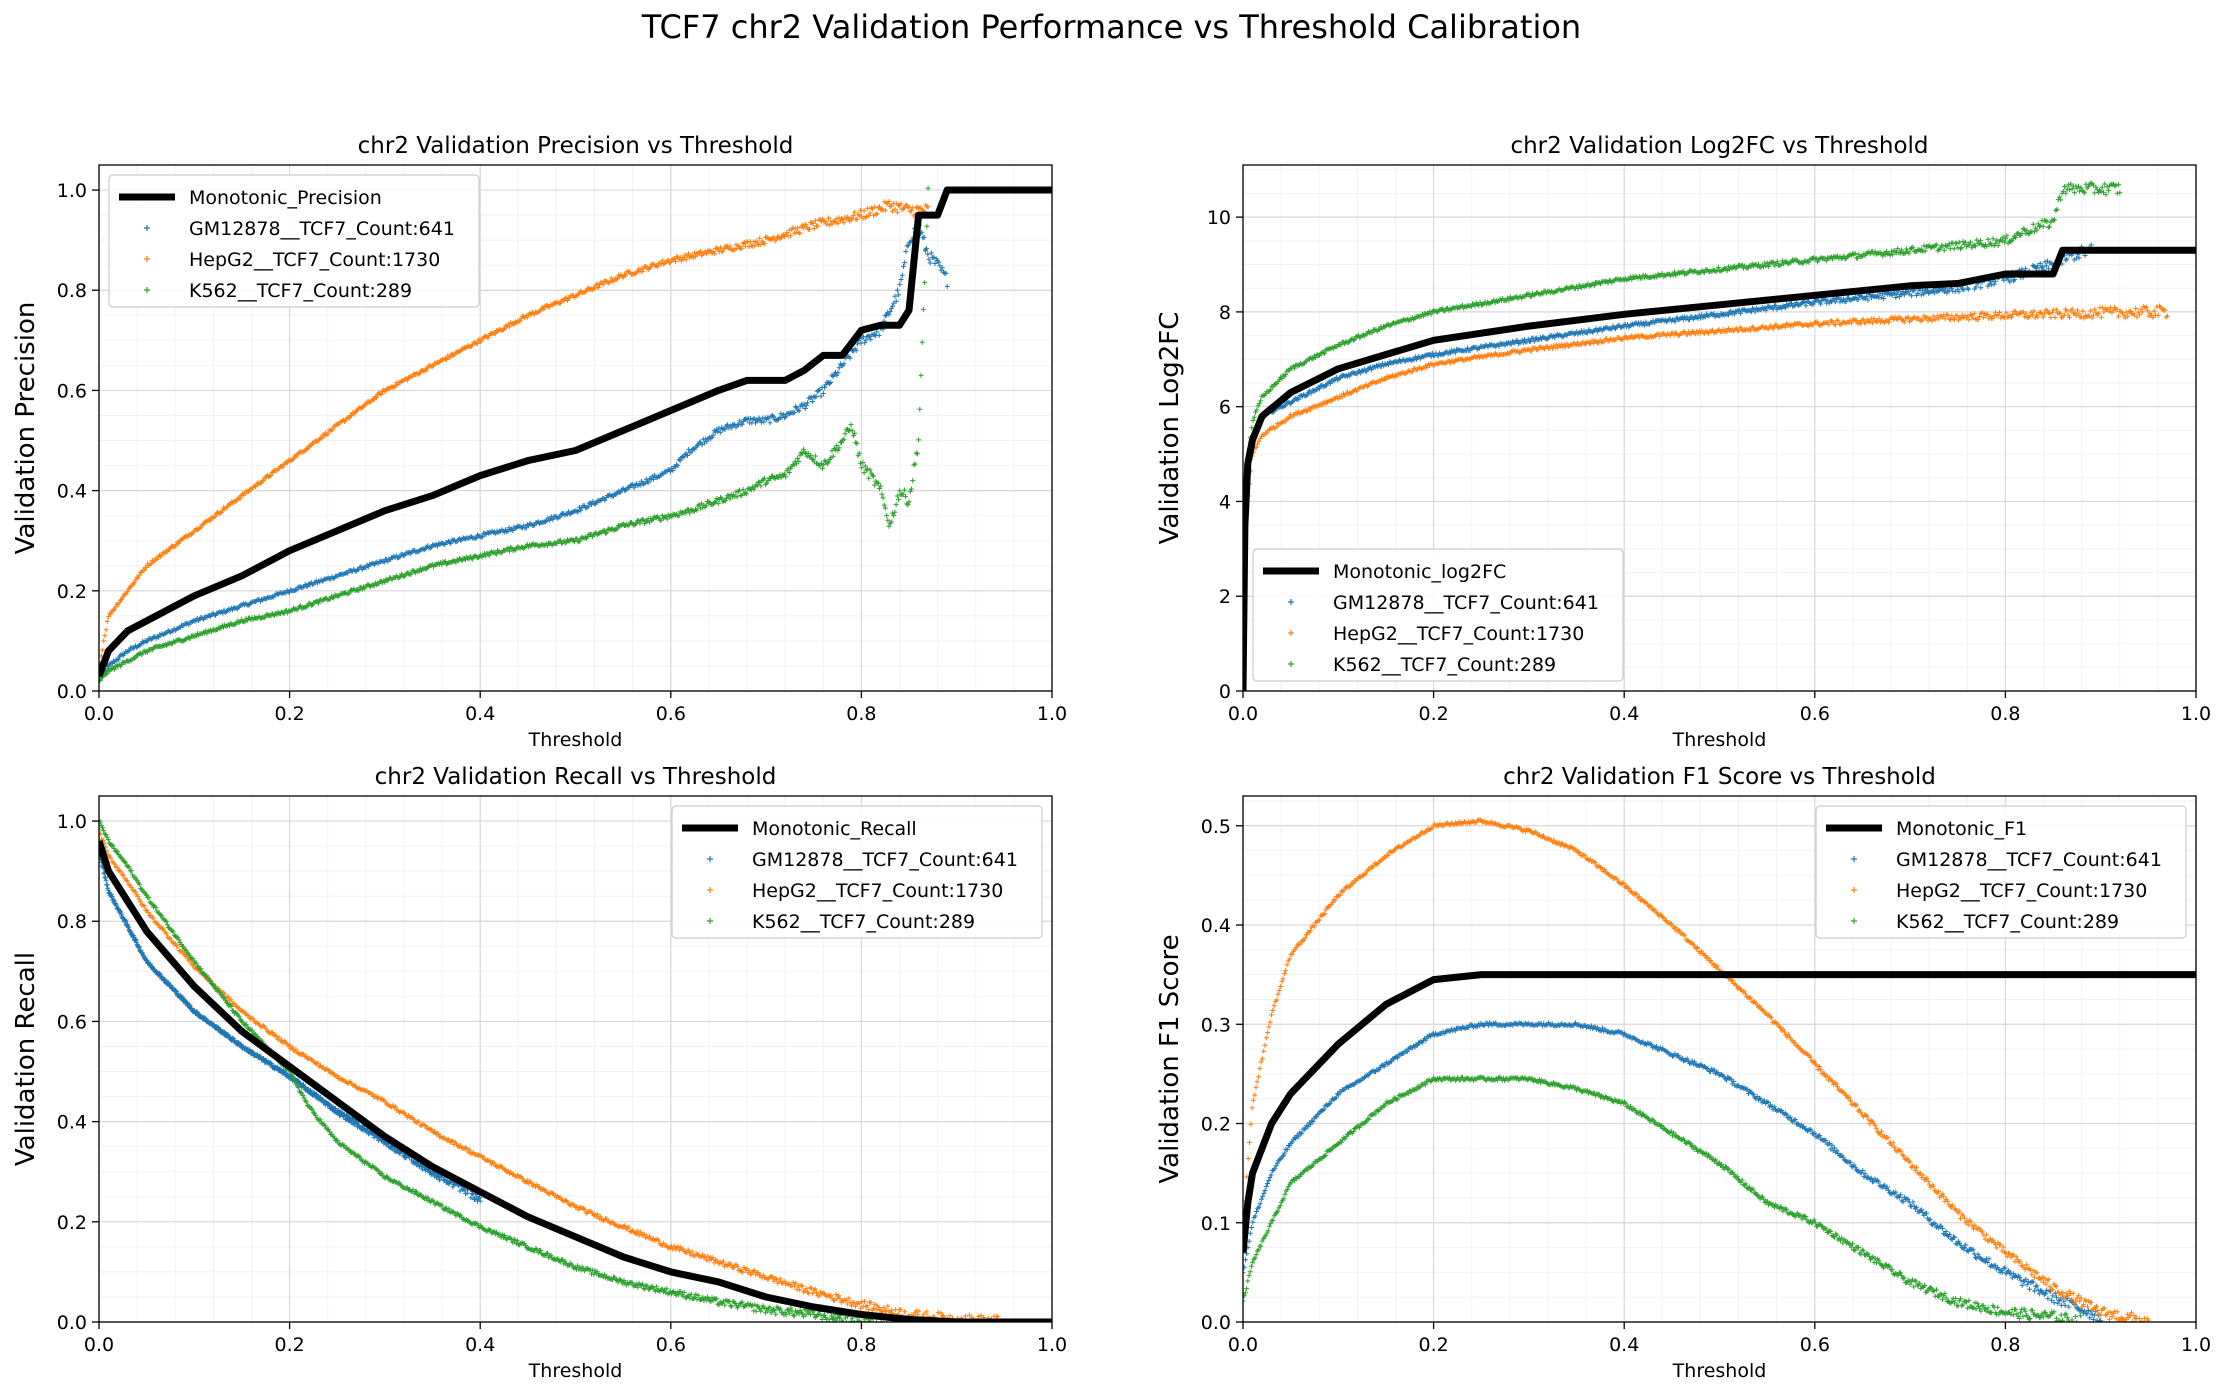 The width and height of the screenshot is (2223, 1397). What do you see at coordinates (480, 1345) in the screenshot?
I see `x-tick-label: 0.4` at bounding box center [480, 1345].